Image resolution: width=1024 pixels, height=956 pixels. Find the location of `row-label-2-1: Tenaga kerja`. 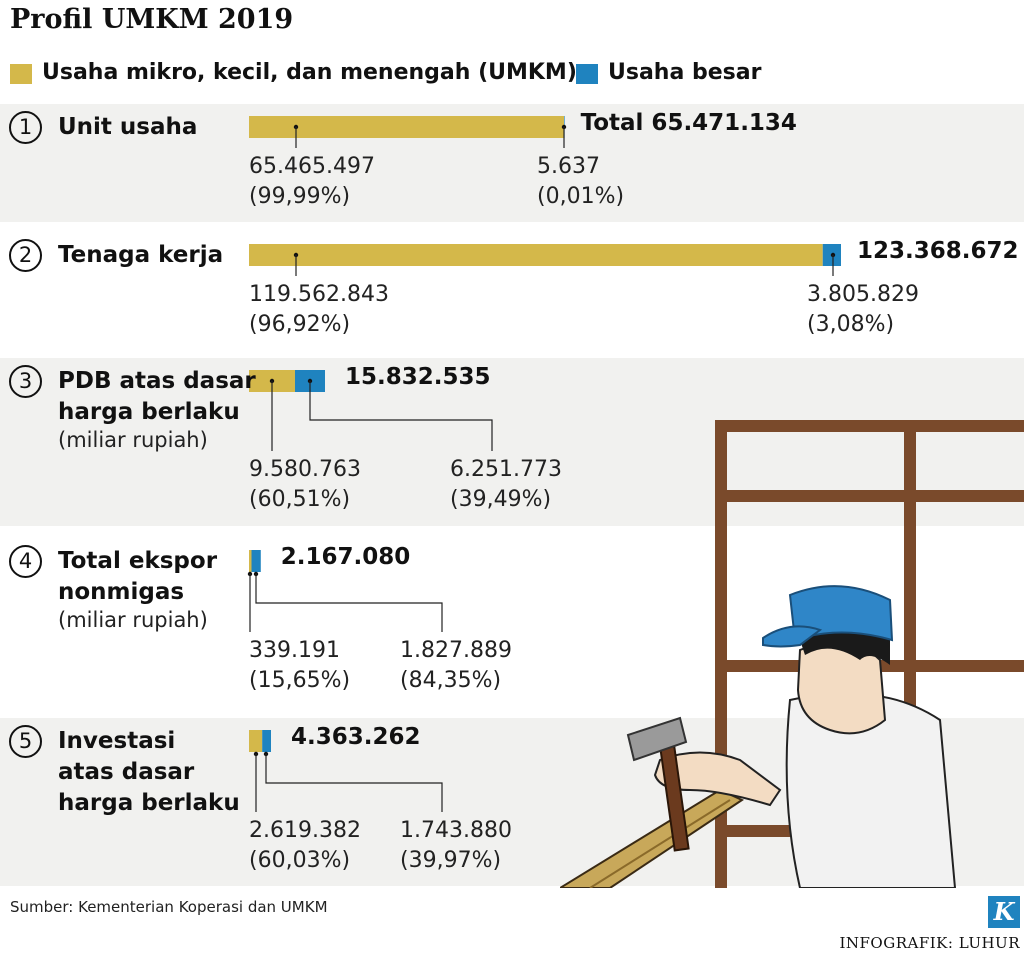

row-label-2-1: Tenaga kerja is located at coordinates (141, 255).